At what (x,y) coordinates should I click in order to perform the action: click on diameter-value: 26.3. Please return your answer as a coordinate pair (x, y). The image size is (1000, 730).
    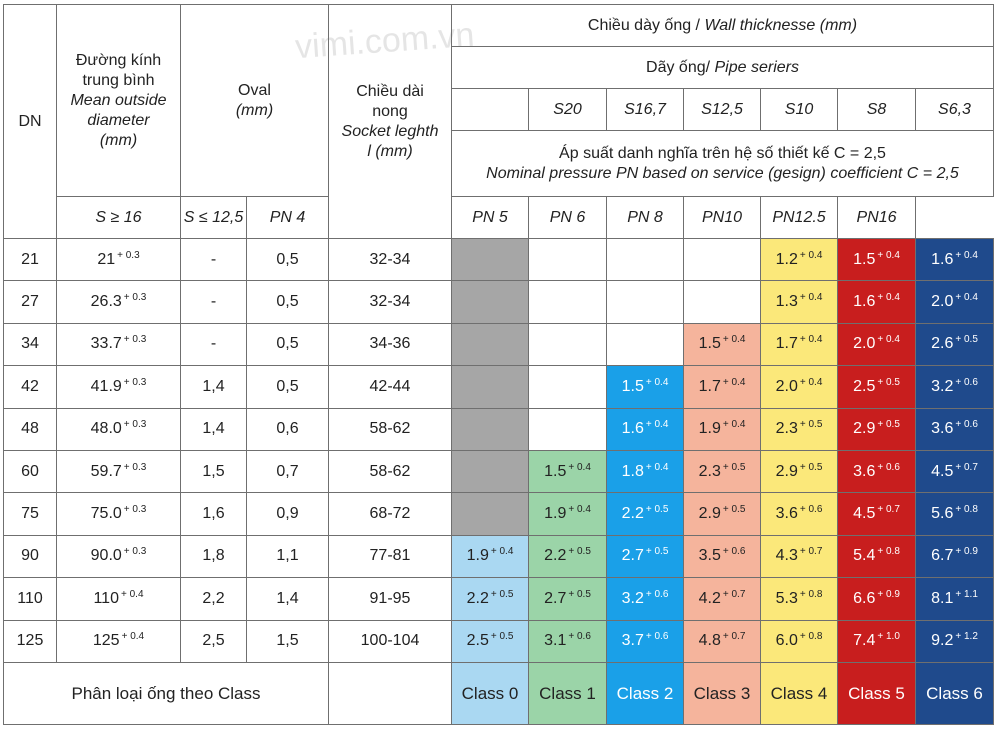
    Looking at the image, I should click on (106, 302).